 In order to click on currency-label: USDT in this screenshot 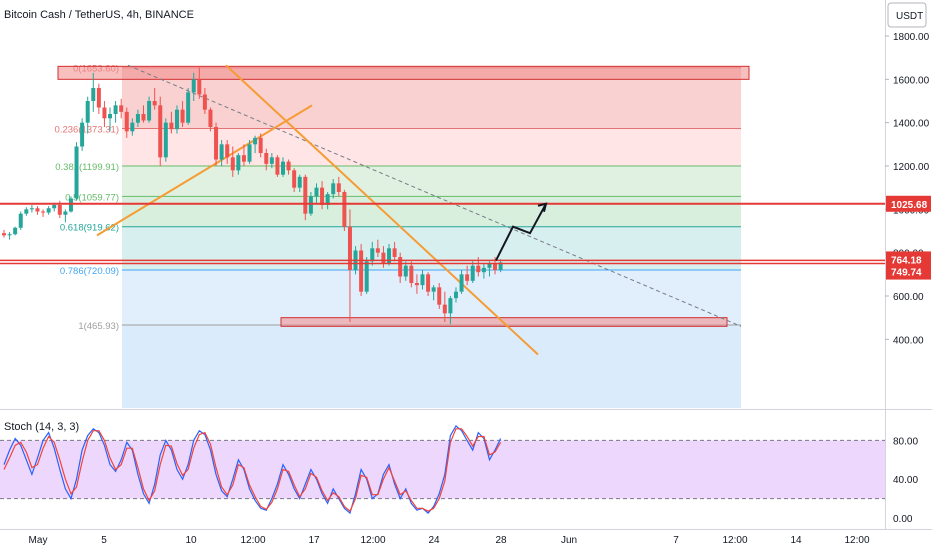, I will do `click(909, 16)`.